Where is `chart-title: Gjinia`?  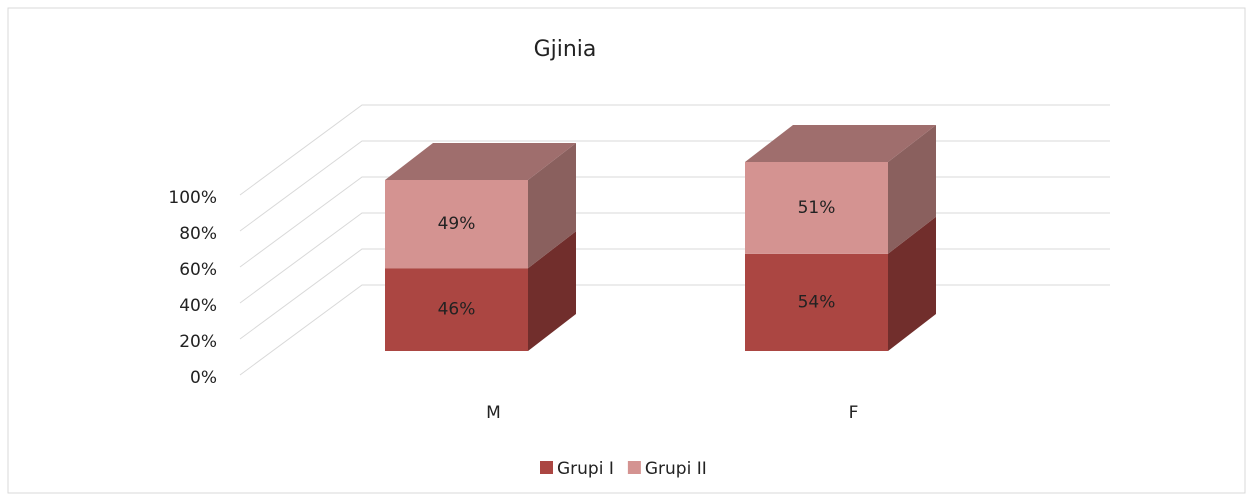 chart-title: Gjinia is located at coordinates (565, 49).